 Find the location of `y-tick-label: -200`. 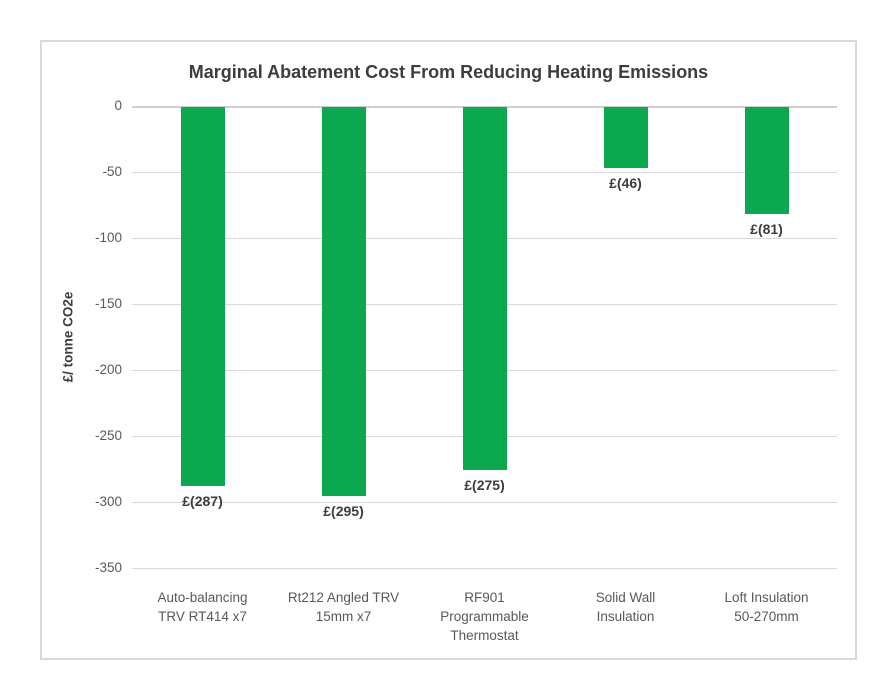

y-tick-label: -200 is located at coordinates (108, 369).